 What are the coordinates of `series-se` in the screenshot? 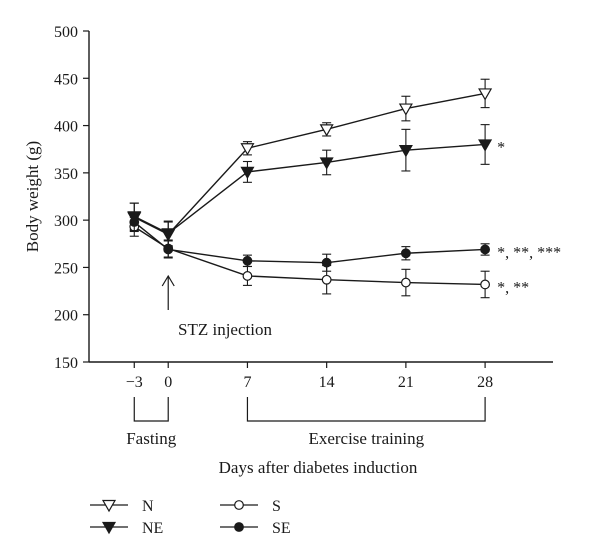 It's located at (309, 242).